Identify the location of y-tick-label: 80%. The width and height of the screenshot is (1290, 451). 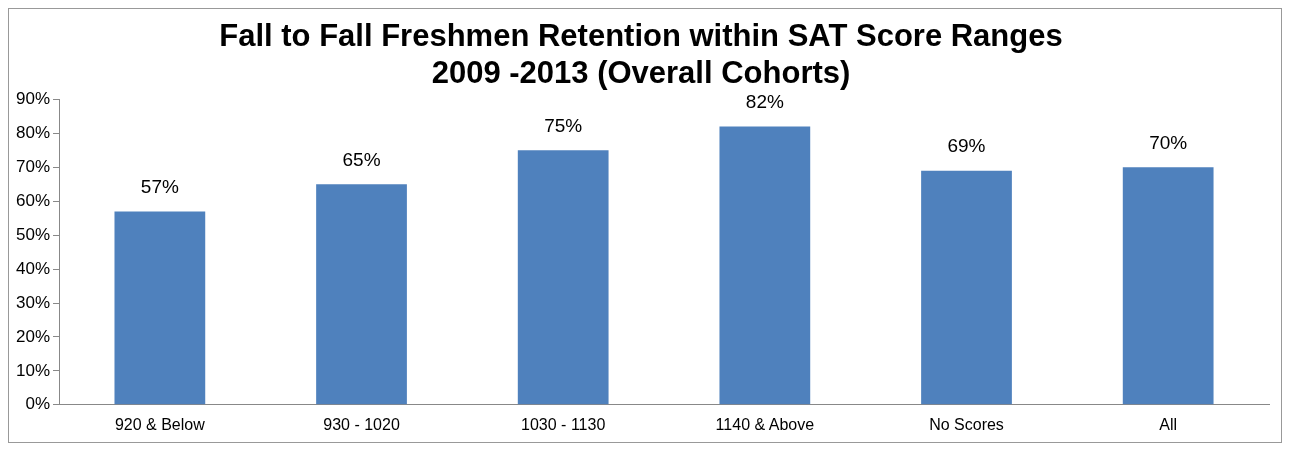
(33, 133).